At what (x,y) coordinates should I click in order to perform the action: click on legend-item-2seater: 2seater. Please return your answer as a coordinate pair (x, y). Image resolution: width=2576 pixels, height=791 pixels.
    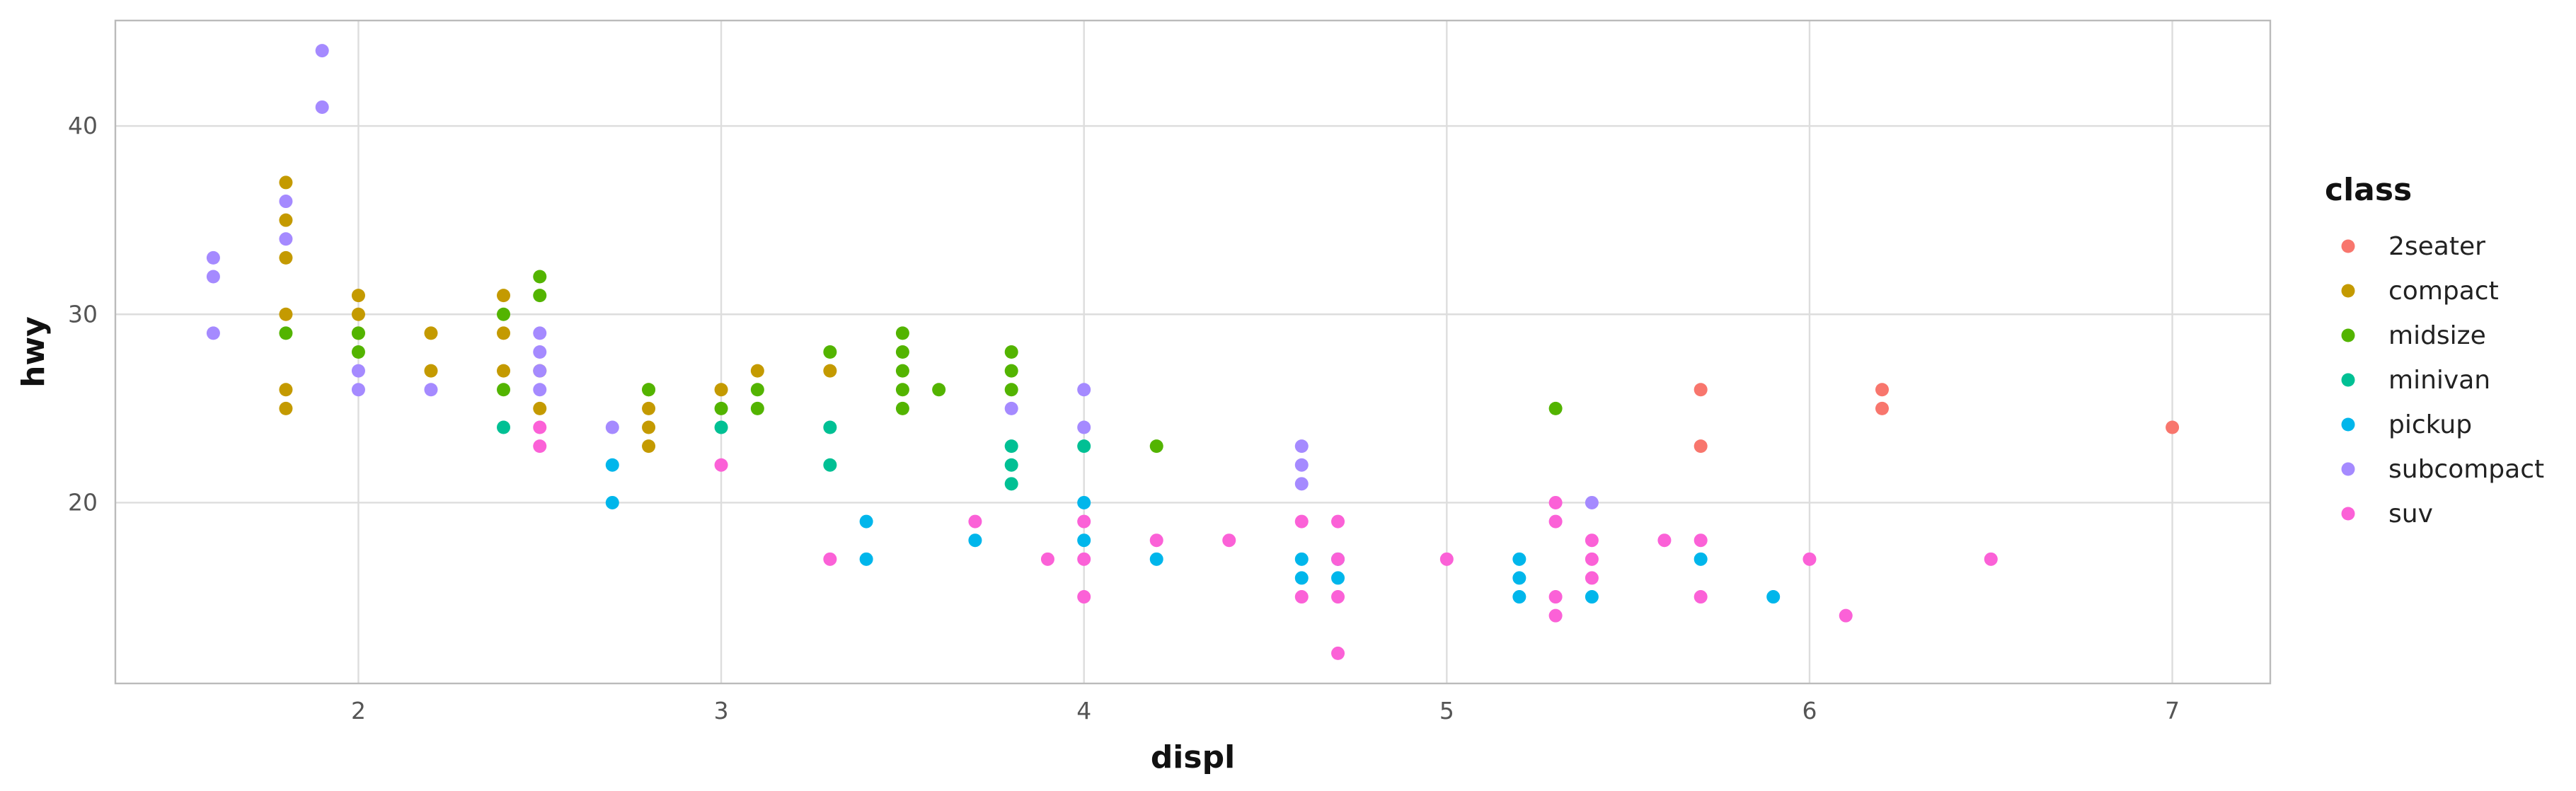
    Looking at the image, I should click on (2413, 246).